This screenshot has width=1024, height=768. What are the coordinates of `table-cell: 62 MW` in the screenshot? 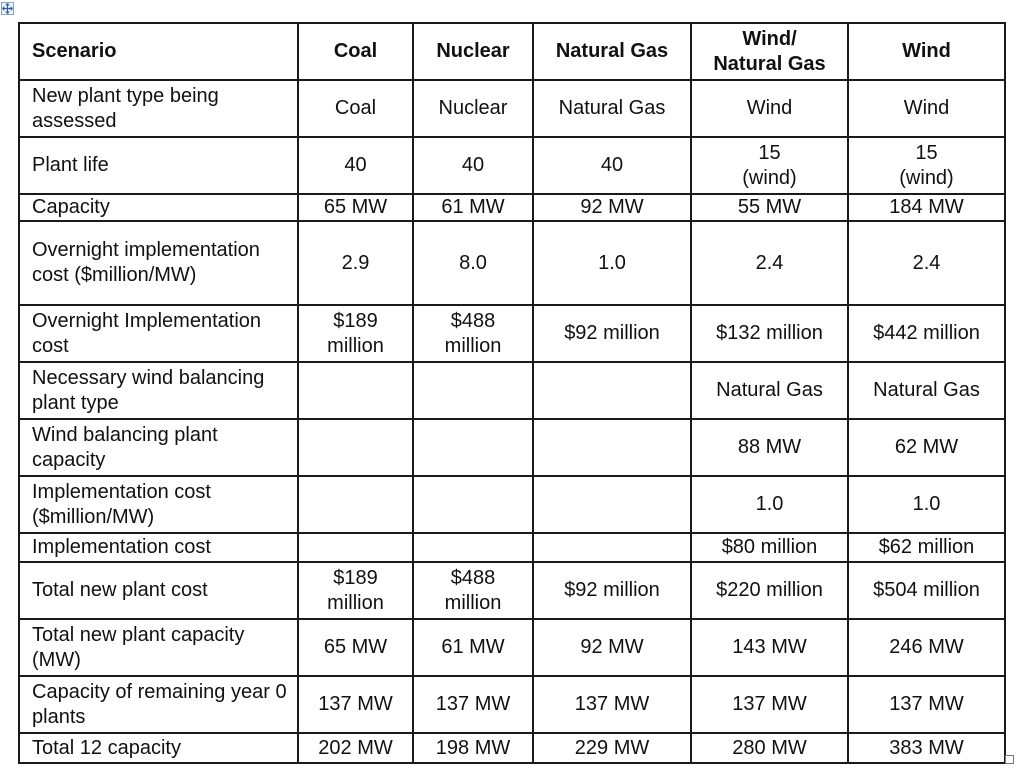 It's located at (926, 447).